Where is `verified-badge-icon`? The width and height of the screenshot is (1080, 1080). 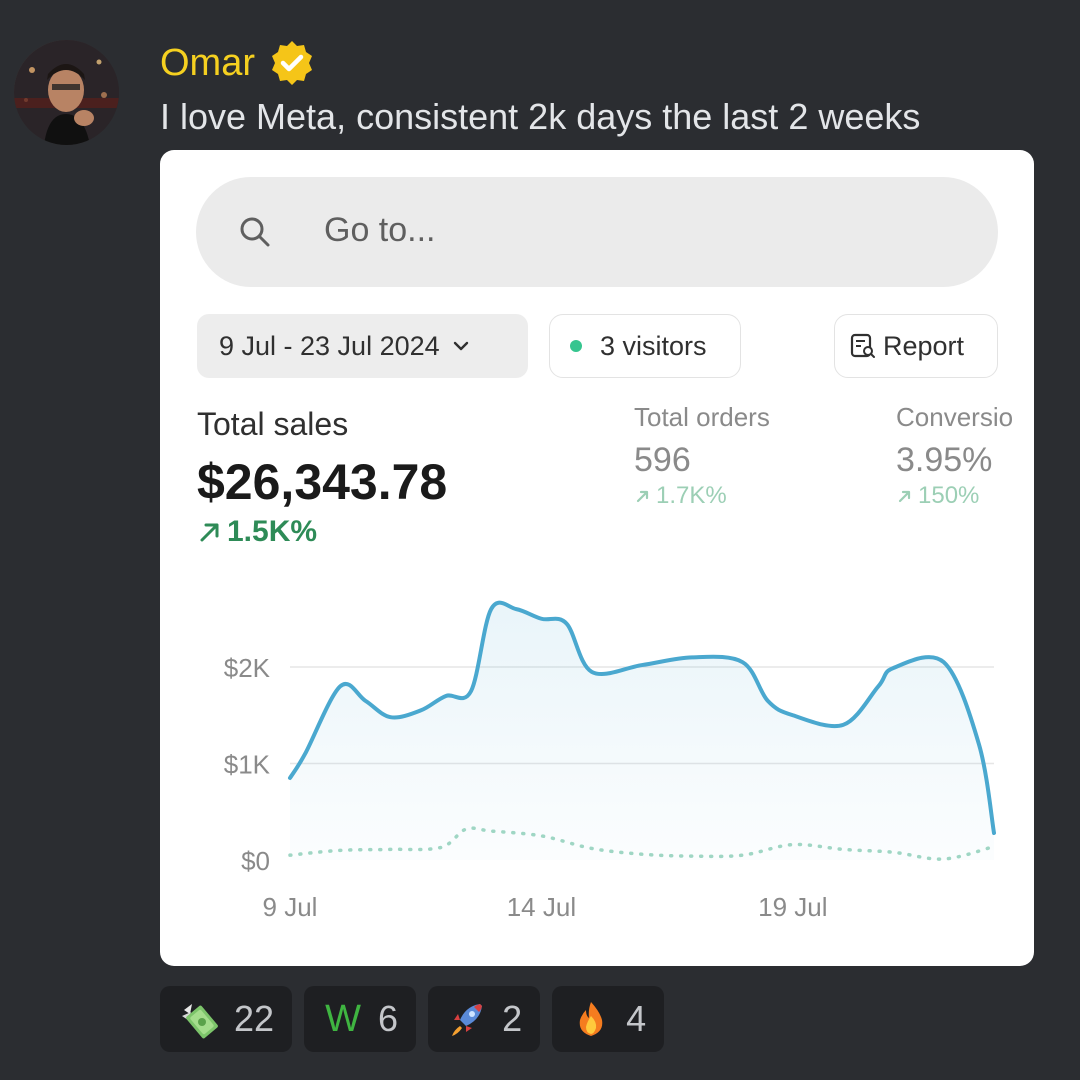
verified-badge-icon is located at coordinates (292, 63).